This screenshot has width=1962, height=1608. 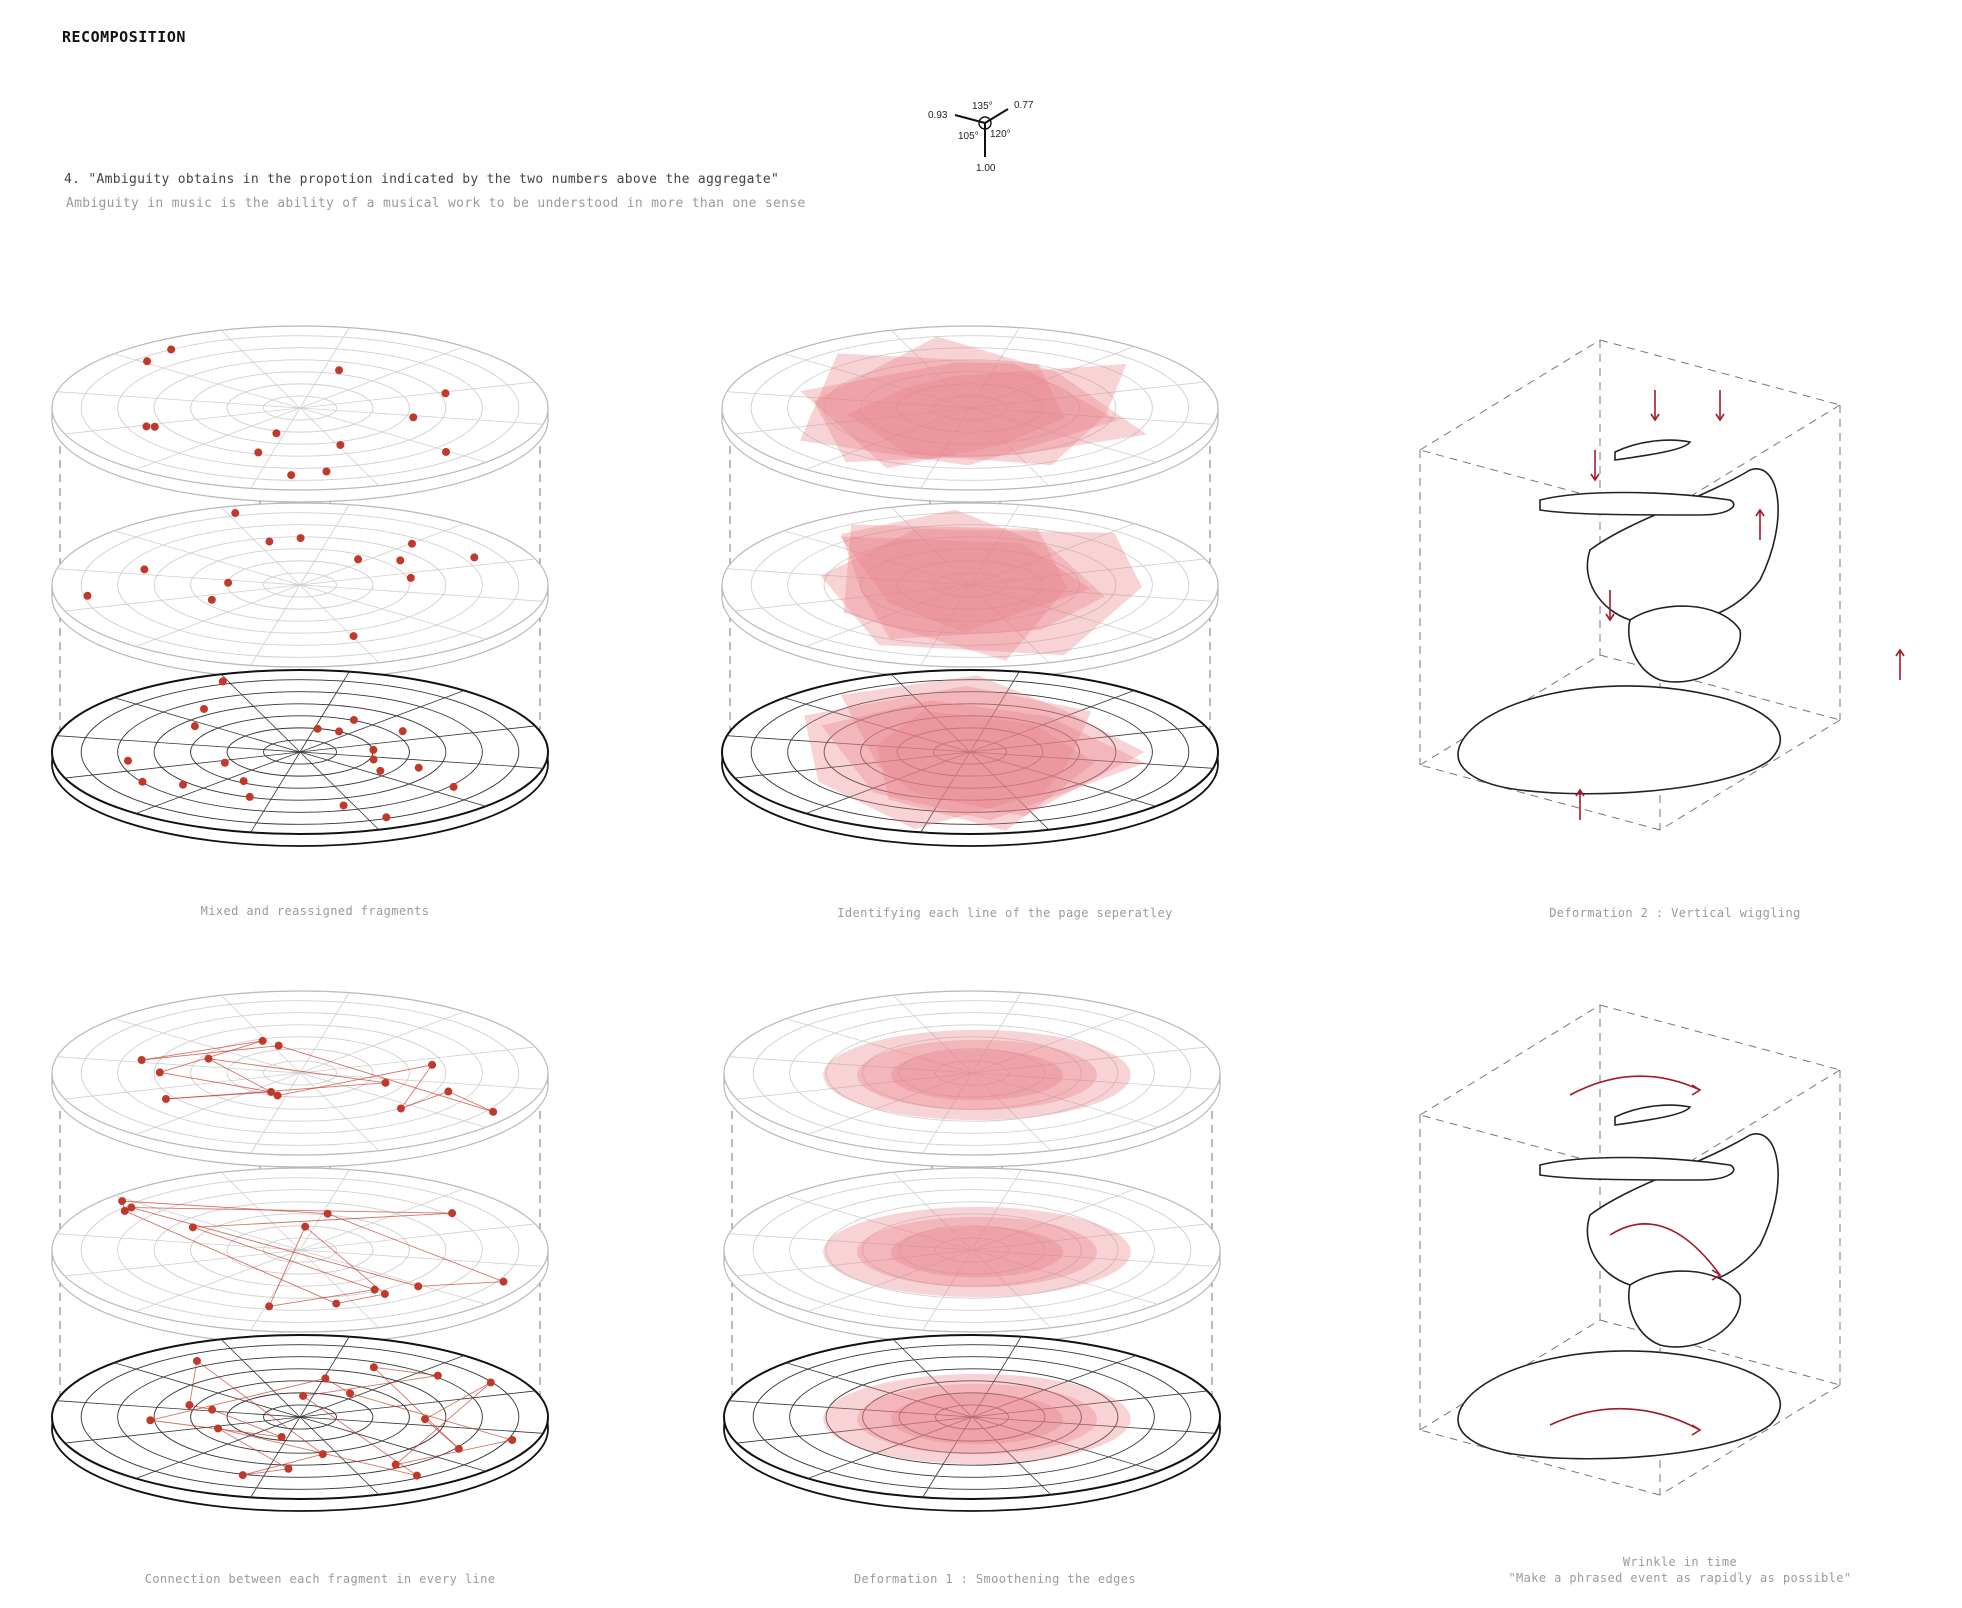 What do you see at coordinates (982, 106) in the screenshot?
I see `legend-top-angle: 135°` at bounding box center [982, 106].